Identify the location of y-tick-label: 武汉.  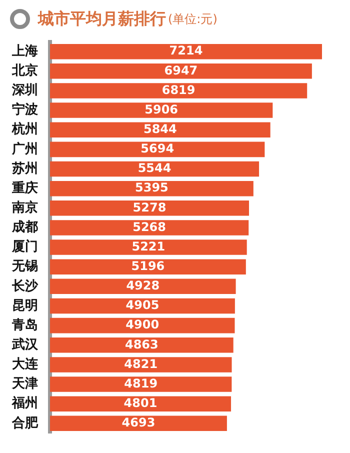
(25, 345).